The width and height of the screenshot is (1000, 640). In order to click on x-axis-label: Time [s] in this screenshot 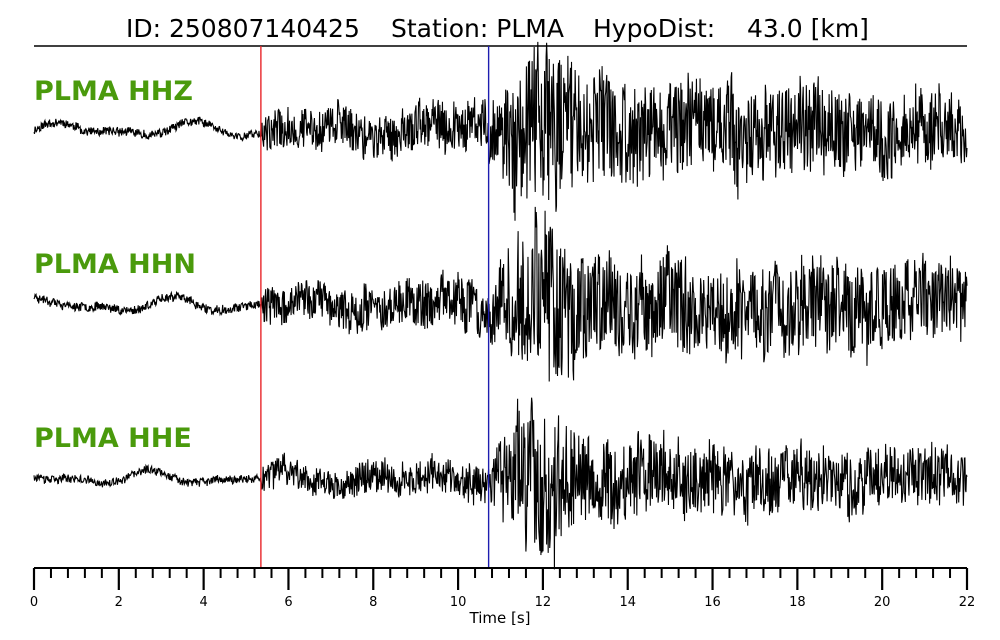, I will do `click(500, 618)`.